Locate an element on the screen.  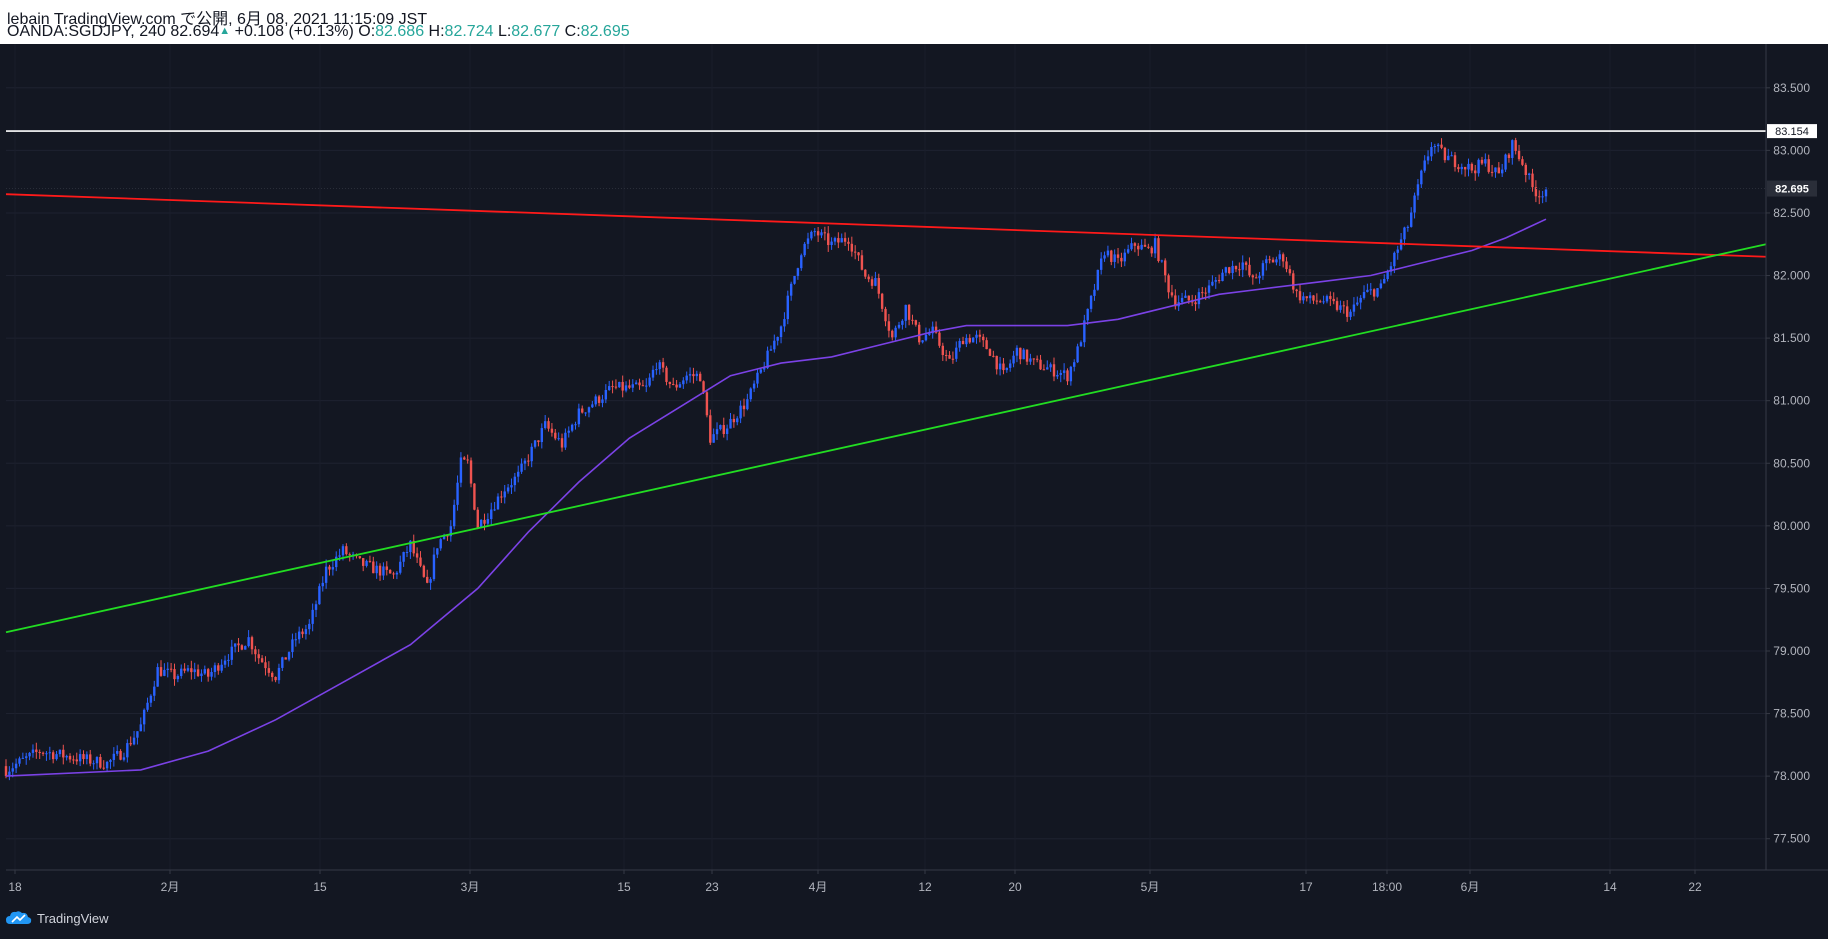
x-tick-label: 6月 is located at coordinates (1470, 887).